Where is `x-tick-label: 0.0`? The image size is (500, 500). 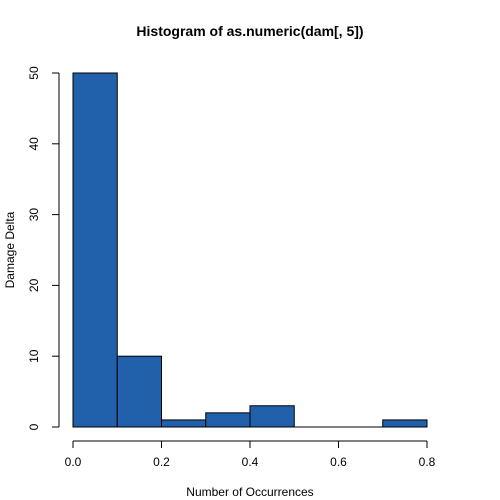 x-tick-label: 0.0 is located at coordinates (73, 462).